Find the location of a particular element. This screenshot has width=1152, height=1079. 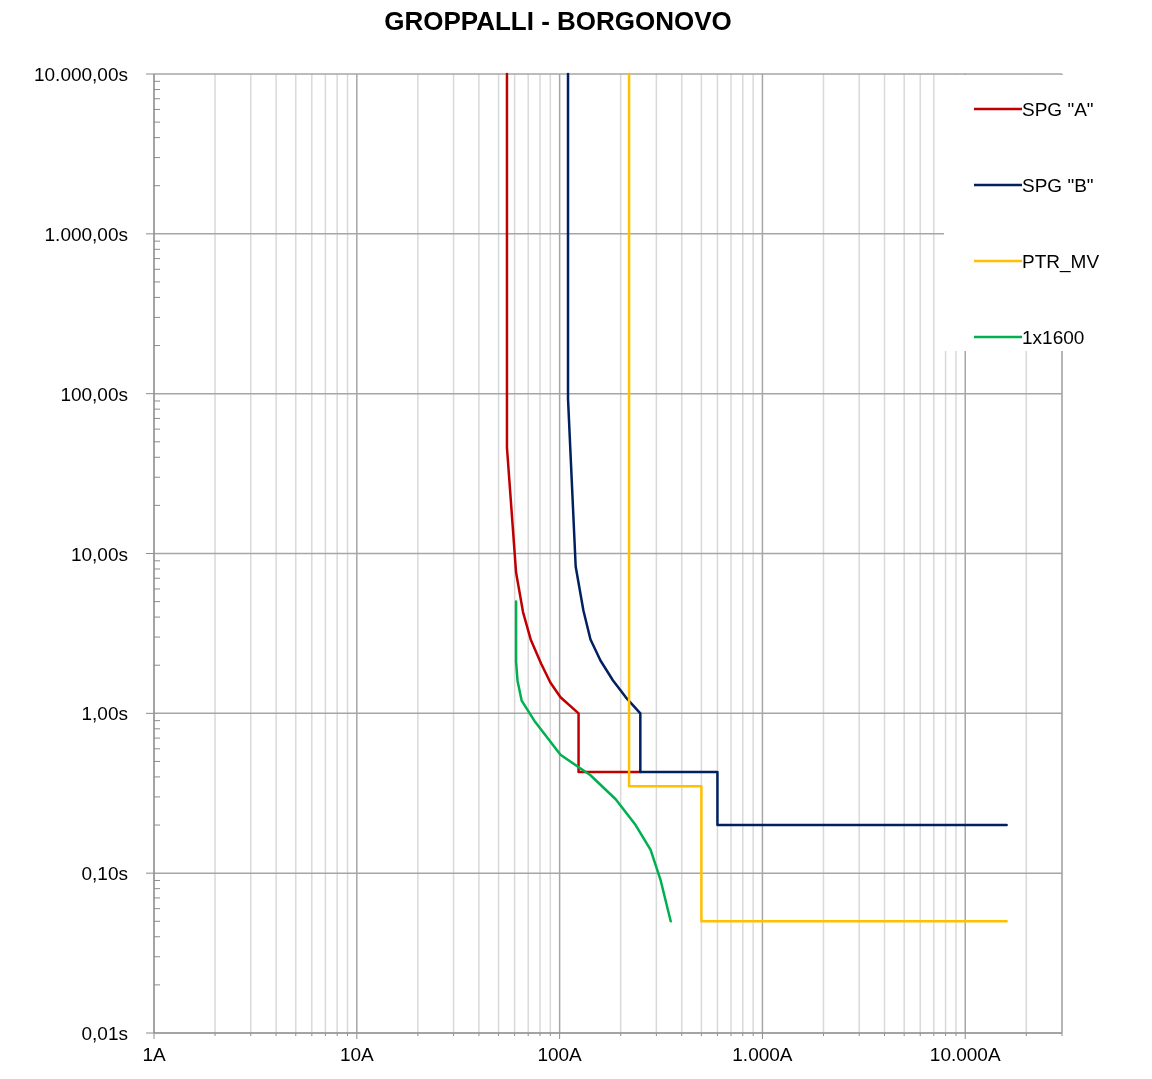

y-tick-label: 1,00s is located at coordinates (104, 714).